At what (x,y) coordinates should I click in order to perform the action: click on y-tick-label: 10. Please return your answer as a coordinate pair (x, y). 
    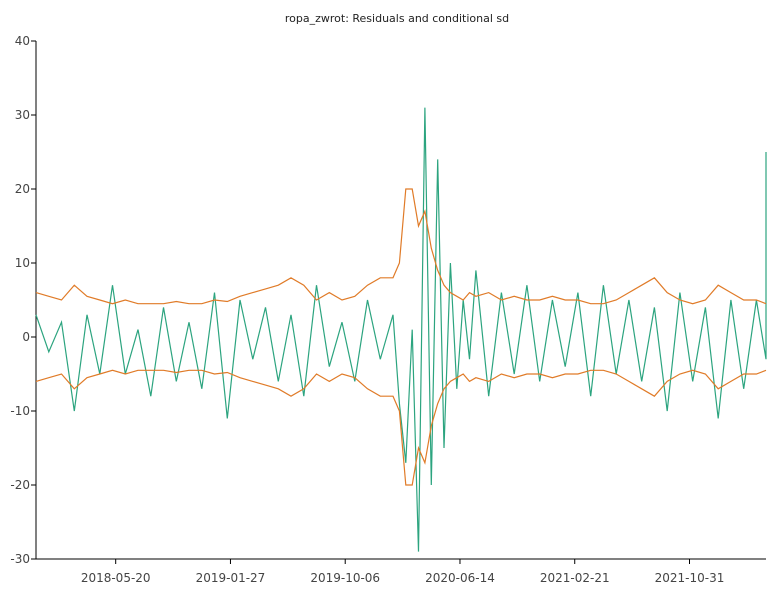
    Looking at the image, I should click on (22, 263).